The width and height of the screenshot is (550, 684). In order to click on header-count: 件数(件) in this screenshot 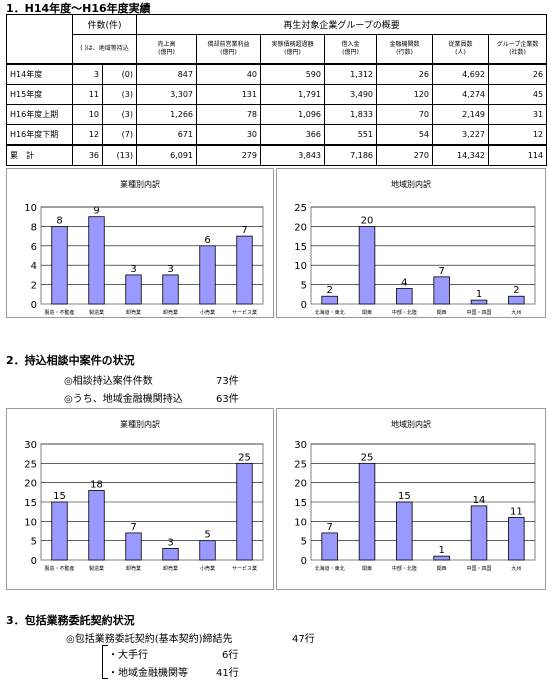, I will do `click(104, 24)`.